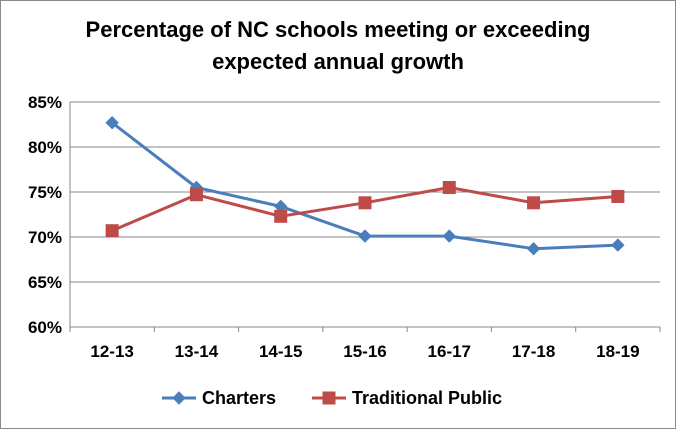  I want to click on x-tick-label: 16-17, so click(449, 351).